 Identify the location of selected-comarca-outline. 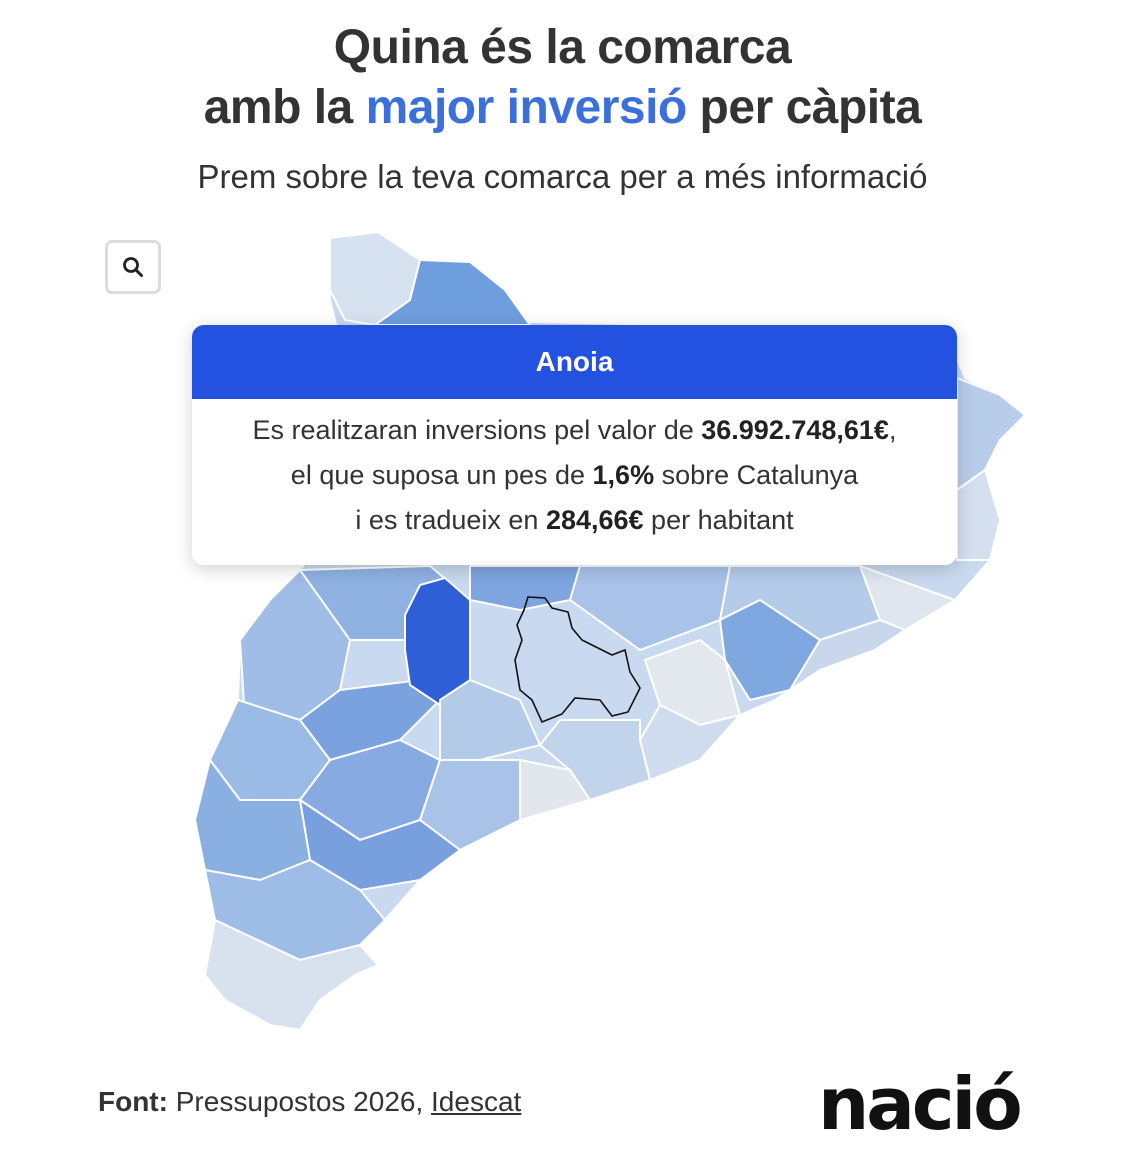
(577, 660).